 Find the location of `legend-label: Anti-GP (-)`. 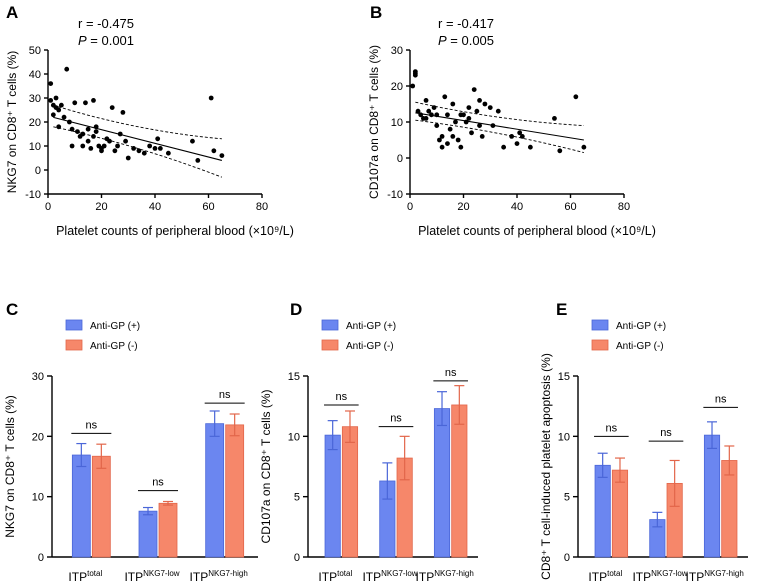

legend-label: Anti-GP (-) is located at coordinates (370, 346).